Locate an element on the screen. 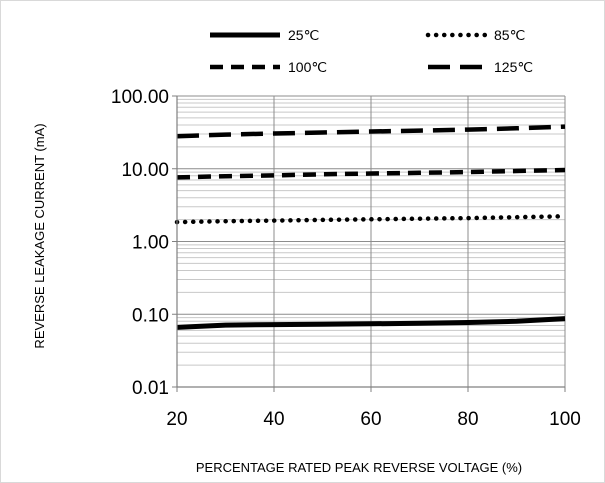 This screenshot has height=483, width=605. y-tick-label: 1.00 is located at coordinates (150, 243).